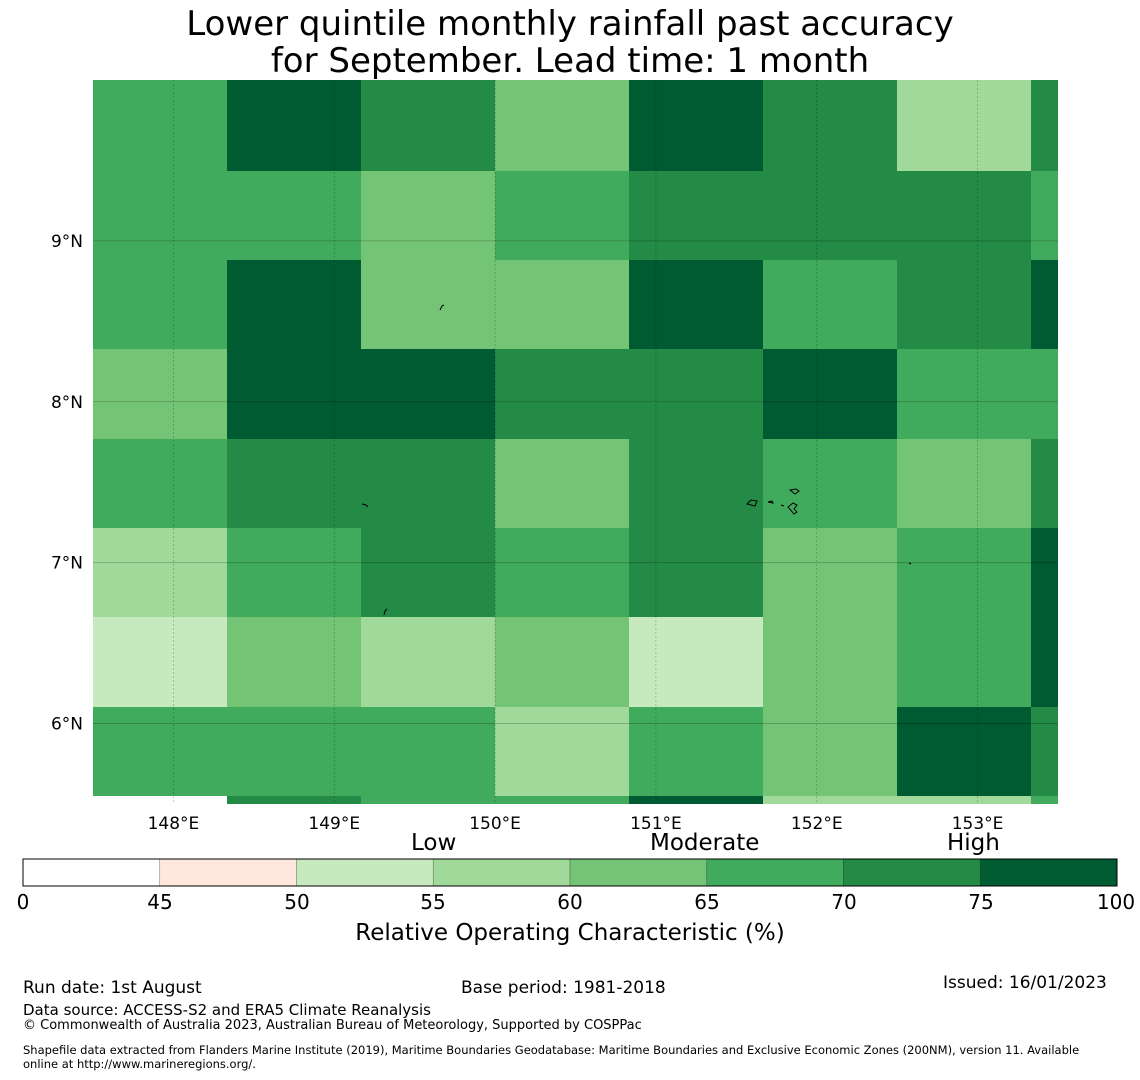  What do you see at coordinates (570, 933) in the screenshot?
I see `colorbar-axis-label: Relative Operating Characteristic (%)` at bounding box center [570, 933].